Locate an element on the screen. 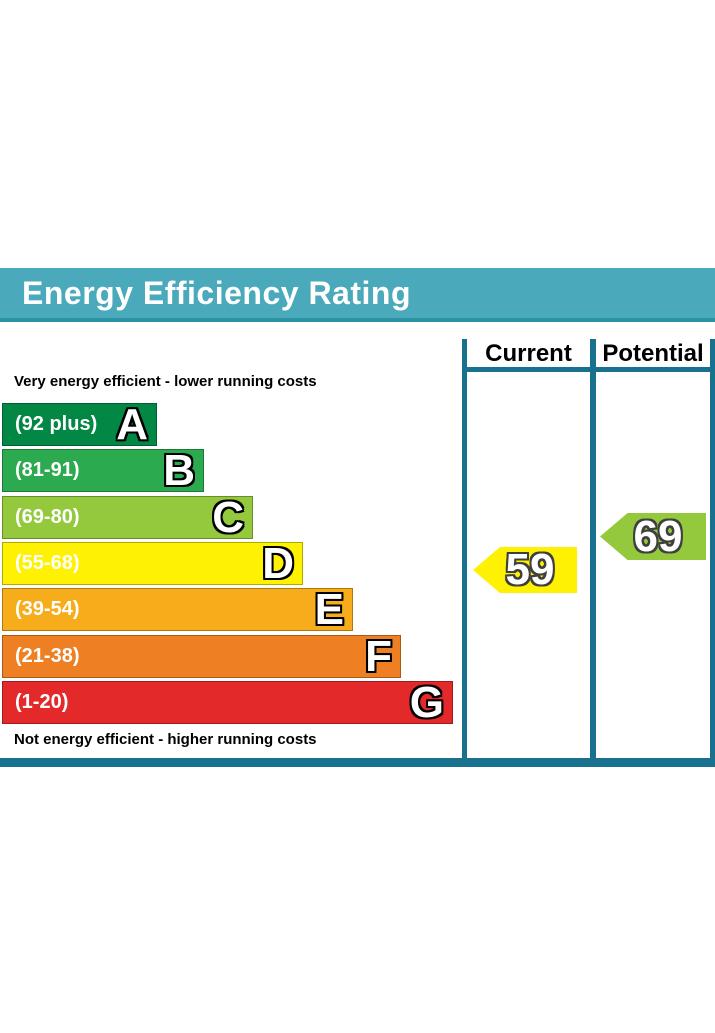 The width and height of the screenshot is (715, 1033). band-range-label: (1-20) is located at coordinates (42, 702).